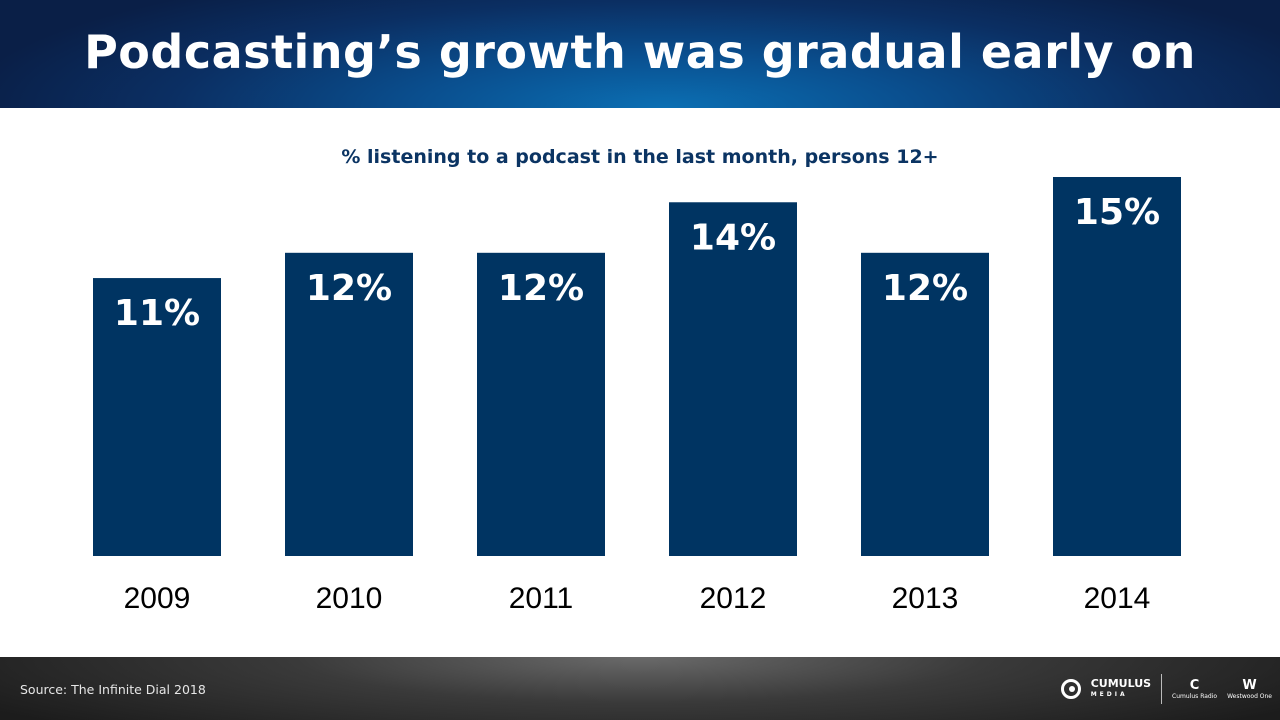  I want to click on data-label-2009: 11%, so click(157, 313).